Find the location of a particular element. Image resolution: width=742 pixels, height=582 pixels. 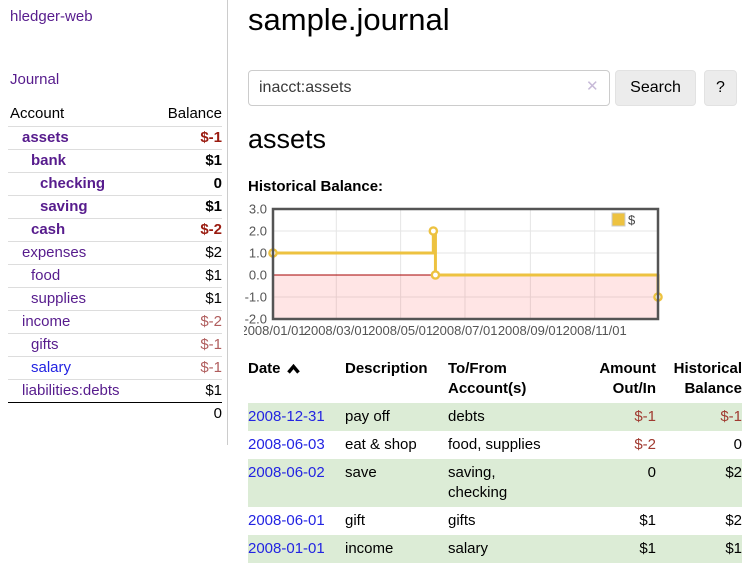

register-row: 2008-06-03 eat & shop food, supplies $-2 0 is located at coordinates (495, 445).